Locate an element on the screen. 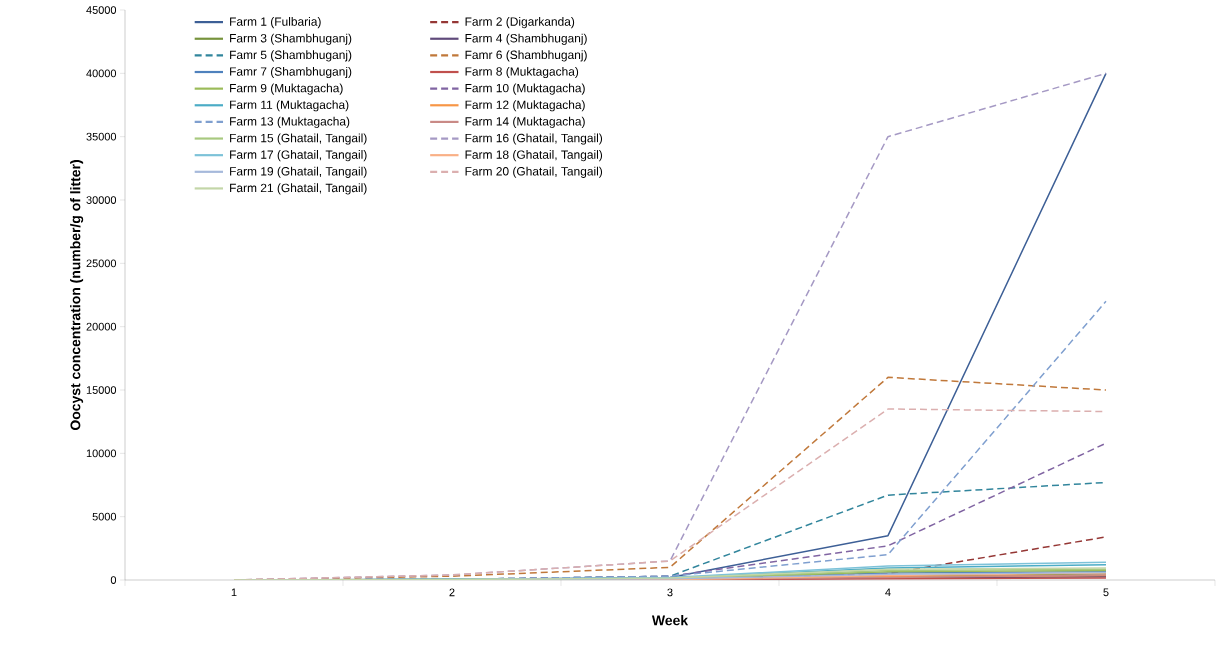  y-tick-label: 10000 is located at coordinates (101, 453).